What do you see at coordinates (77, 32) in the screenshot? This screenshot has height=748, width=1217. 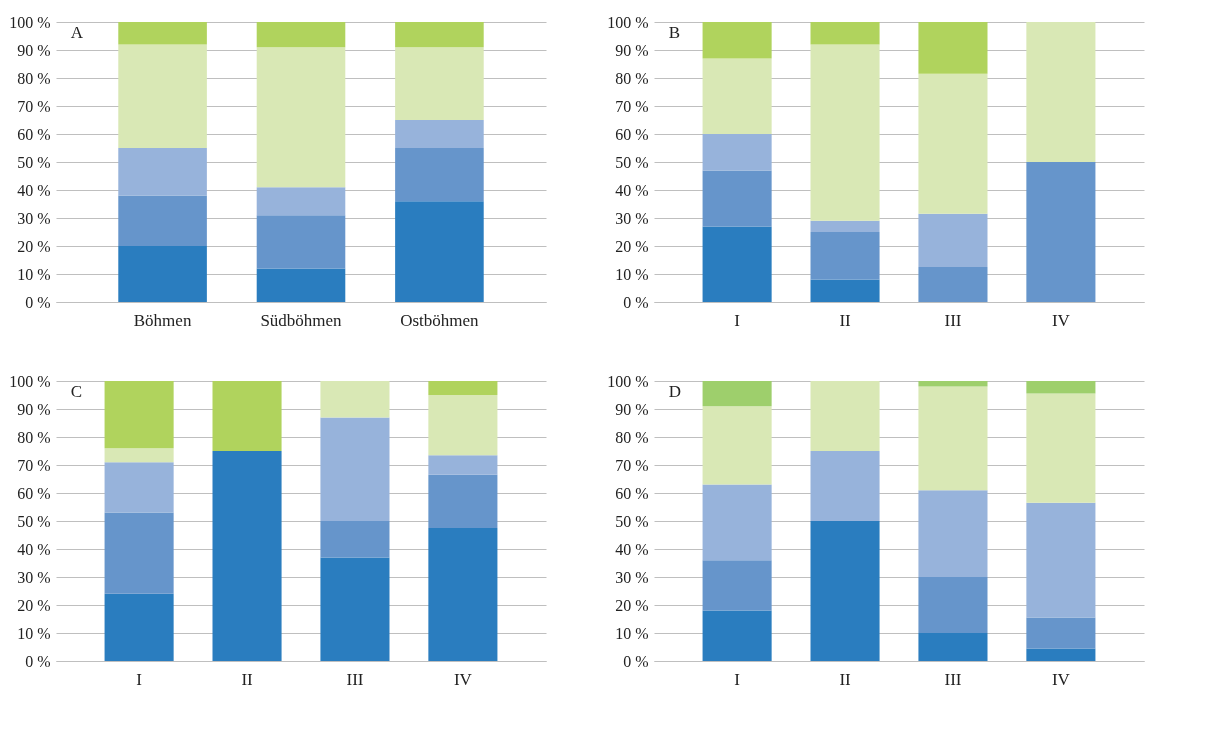 I see `chart-title: A` at bounding box center [77, 32].